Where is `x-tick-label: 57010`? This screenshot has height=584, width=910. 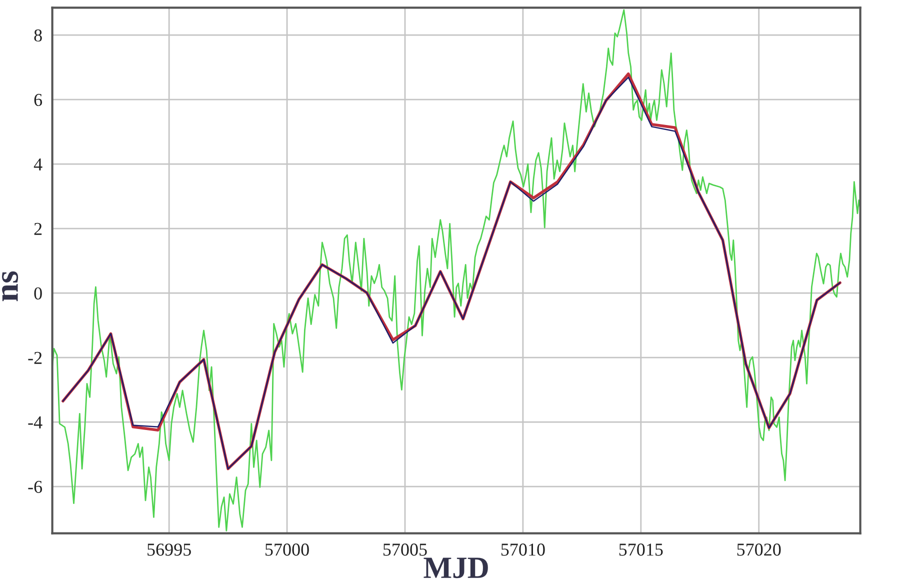 x-tick-label: 57010 is located at coordinates (523, 550).